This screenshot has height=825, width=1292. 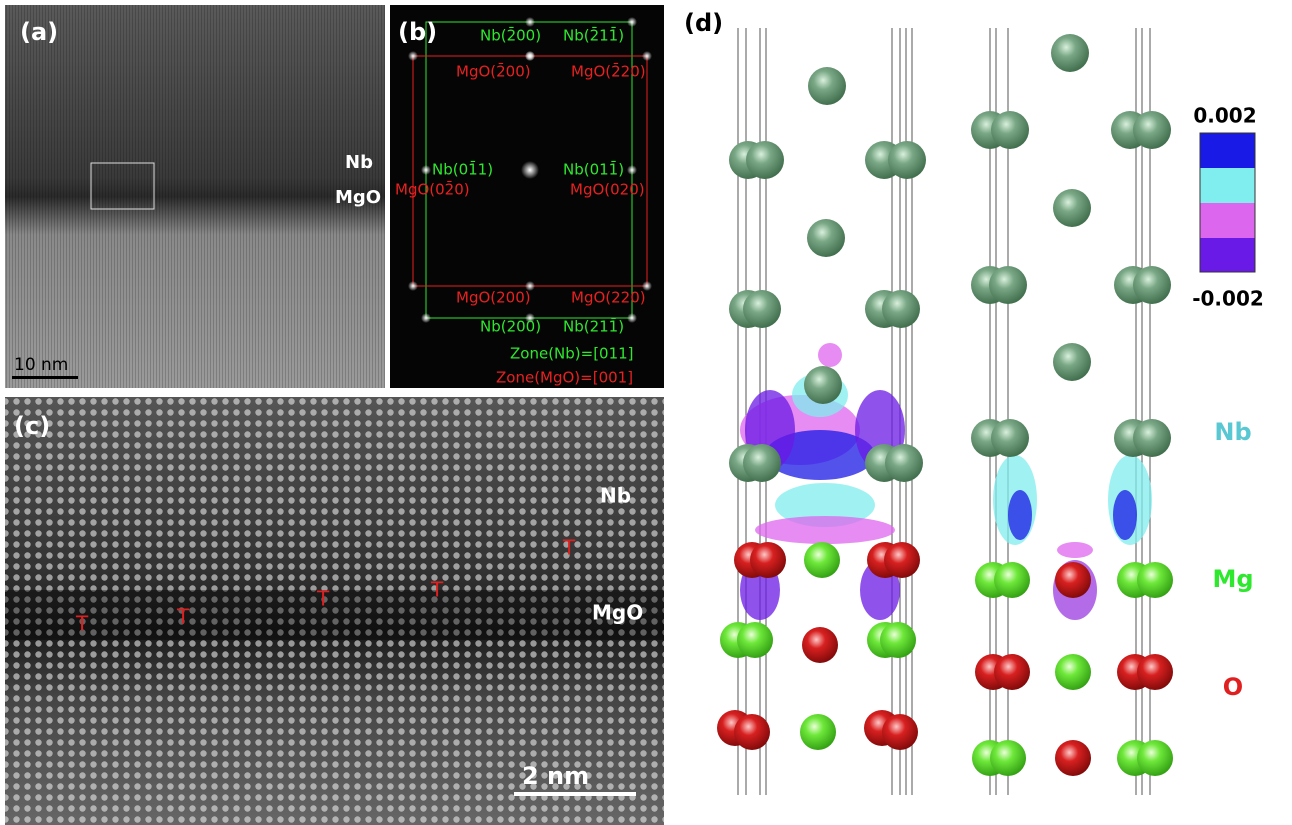 What do you see at coordinates (564, 378) in the screenshot?
I see `zone-label: Zone(MgO)=[001]` at bounding box center [564, 378].